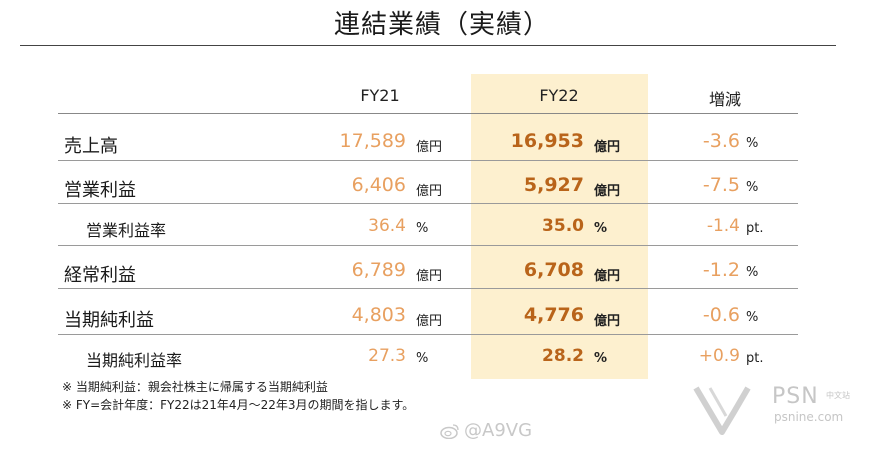  I want to click on psn-chinese-label: 中文站, so click(838, 395).